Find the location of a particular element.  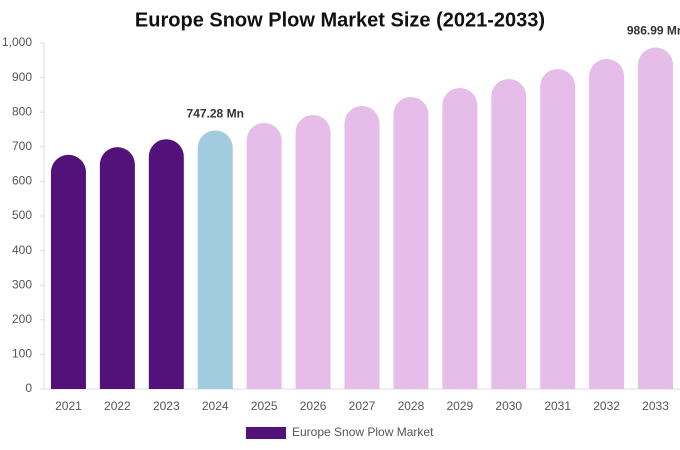

x-tick-label: 2021 is located at coordinates (68, 406).